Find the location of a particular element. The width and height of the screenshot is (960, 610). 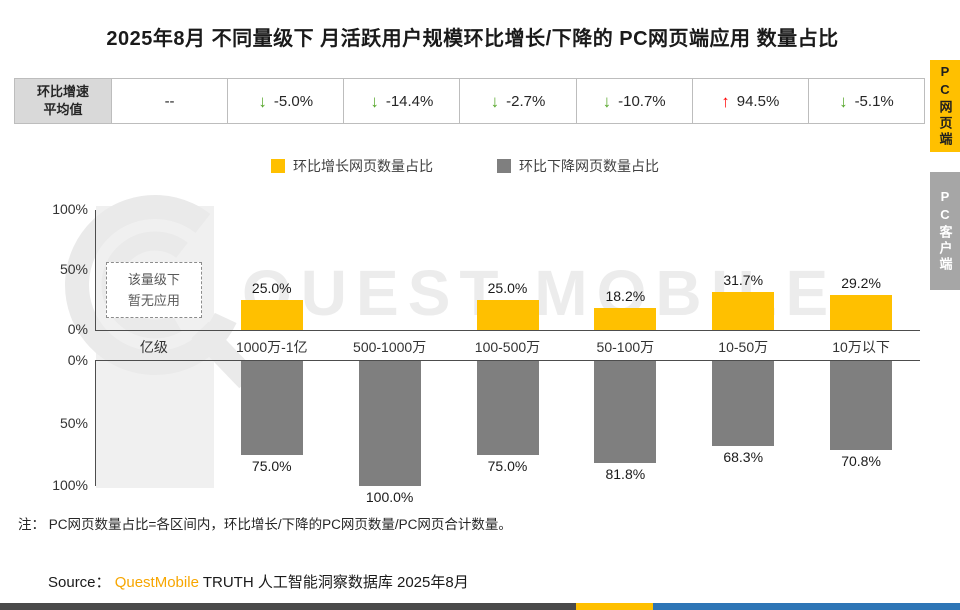

legend: 环比增长网页数量占比 环比下降网页数量占比 is located at coordinates (465, 166).